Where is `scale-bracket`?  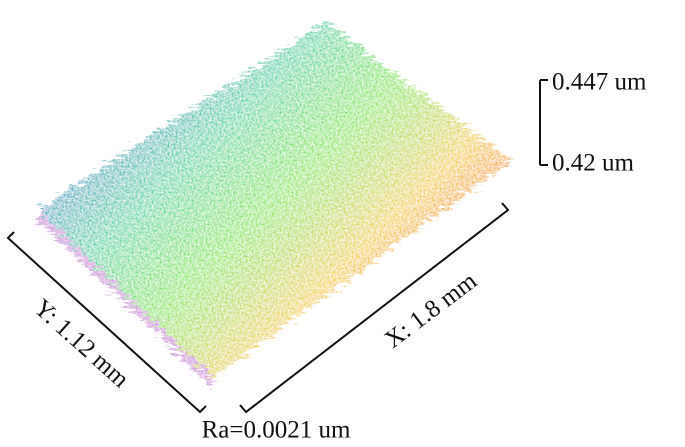 scale-bracket is located at coordinates (543, 122).